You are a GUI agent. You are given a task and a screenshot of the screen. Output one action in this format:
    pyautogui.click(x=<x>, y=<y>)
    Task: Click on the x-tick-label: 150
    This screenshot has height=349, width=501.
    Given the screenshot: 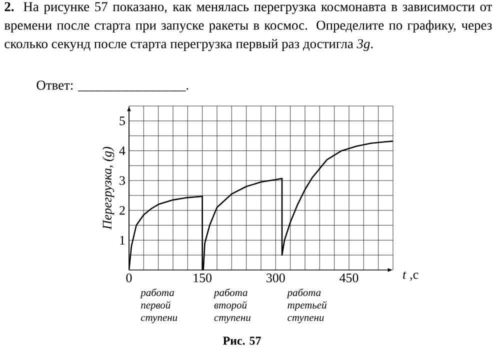 What is the action you would take?
    pyautogui.click(x=203, y=278)
    